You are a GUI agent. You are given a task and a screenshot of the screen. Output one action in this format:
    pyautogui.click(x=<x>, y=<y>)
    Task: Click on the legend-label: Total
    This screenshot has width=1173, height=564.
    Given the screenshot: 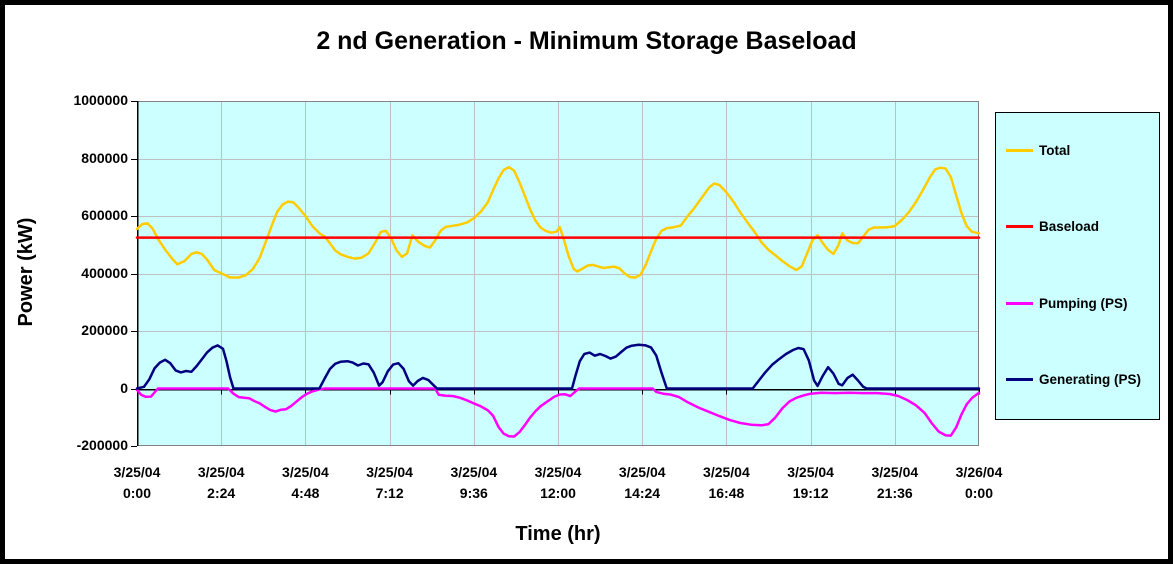 What is the action you would take?
    pyautogui.click(x=1055, y=150)
    